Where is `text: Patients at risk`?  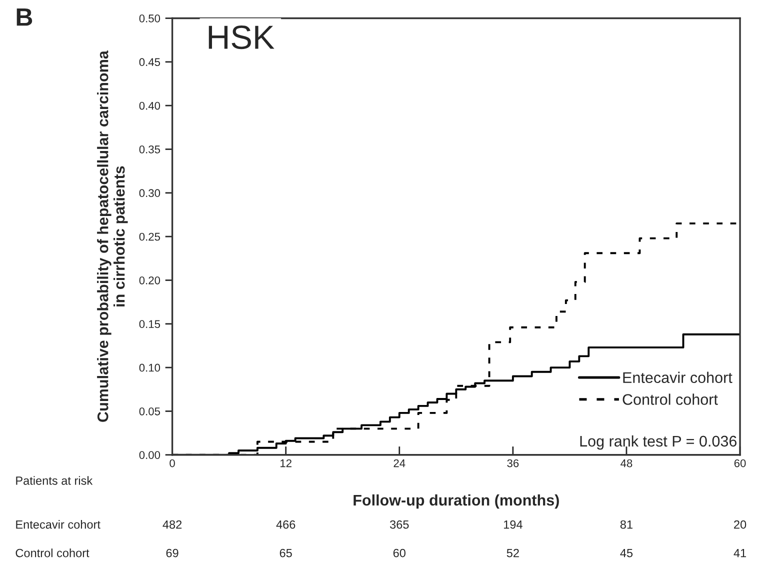 text: Patients at risk is located at coordinates (54, 480).